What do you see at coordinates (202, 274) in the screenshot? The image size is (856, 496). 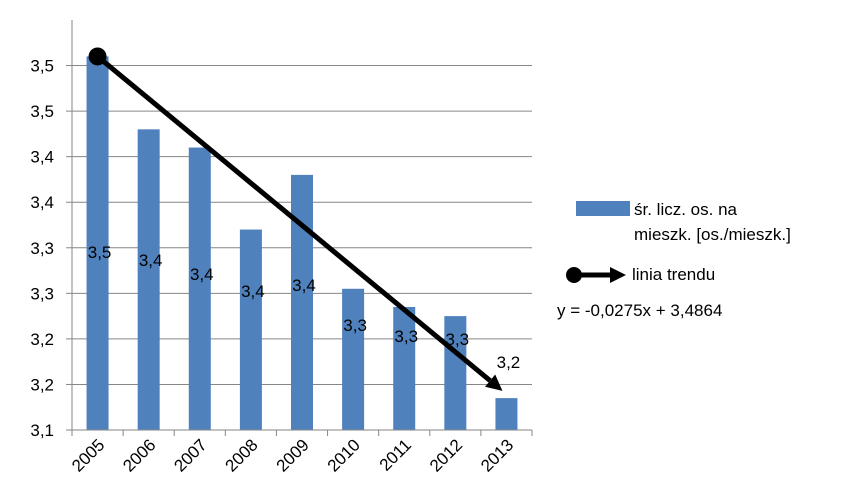 I see `data-label-2007: 3,4` at bounding box center [202, 274].